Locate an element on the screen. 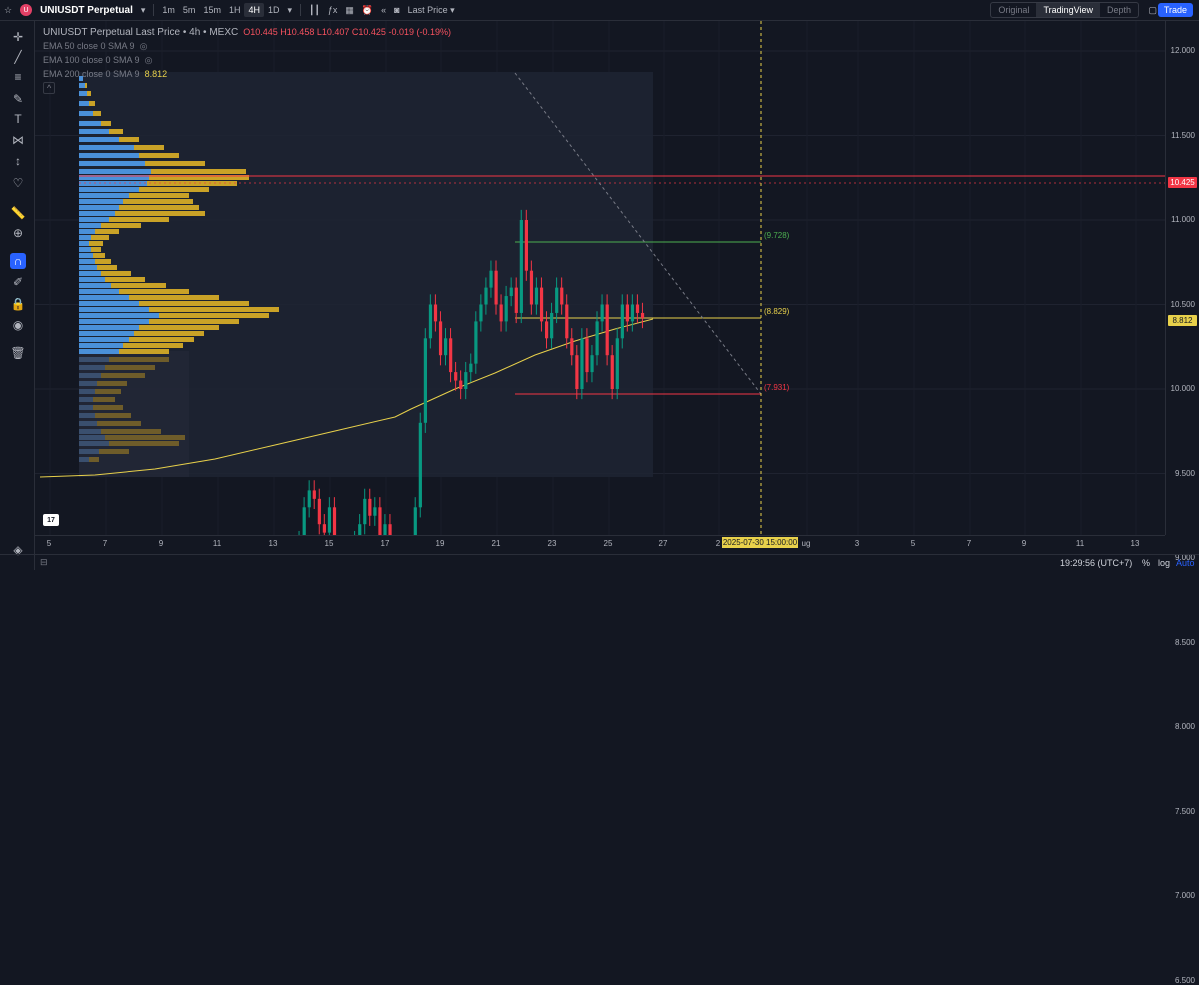 The image size is (1199, 985). pattern-icon: ⋈ is located at coordinates (18, 140).